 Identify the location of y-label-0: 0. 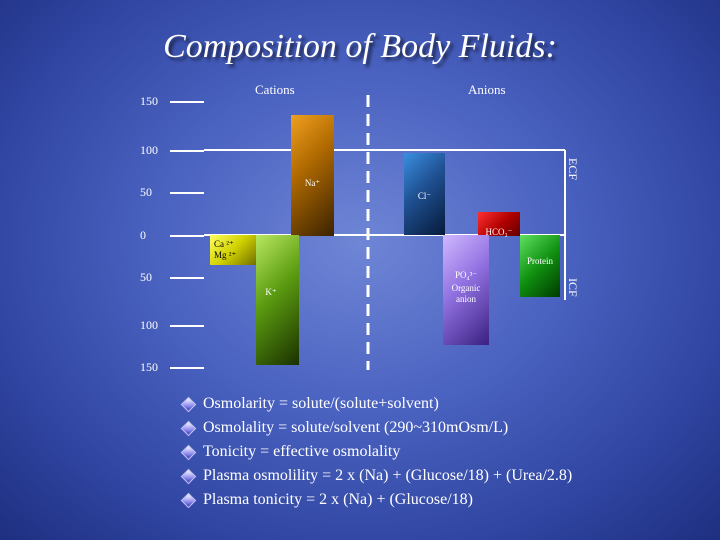
(143, 235).